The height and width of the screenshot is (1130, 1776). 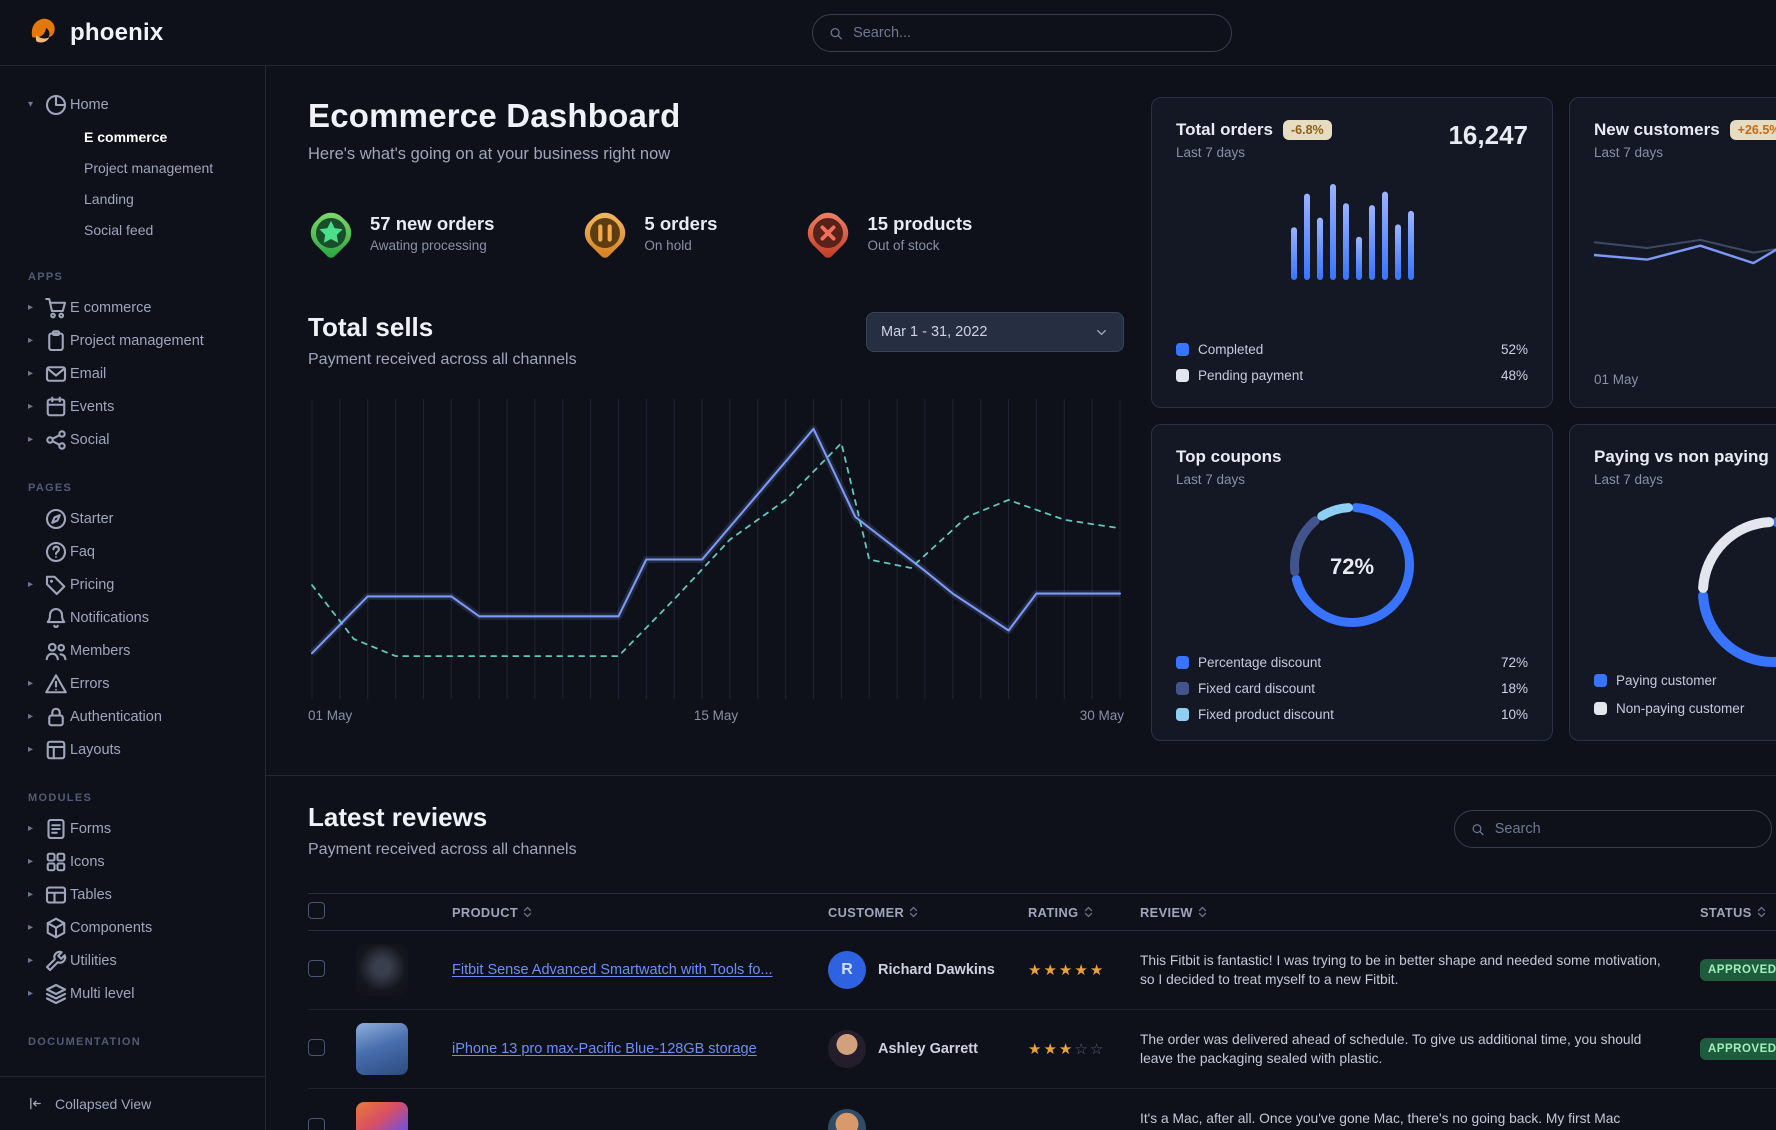 I want to click on sidebar-item-email: ▸ Email, so click(x=132, y=373).